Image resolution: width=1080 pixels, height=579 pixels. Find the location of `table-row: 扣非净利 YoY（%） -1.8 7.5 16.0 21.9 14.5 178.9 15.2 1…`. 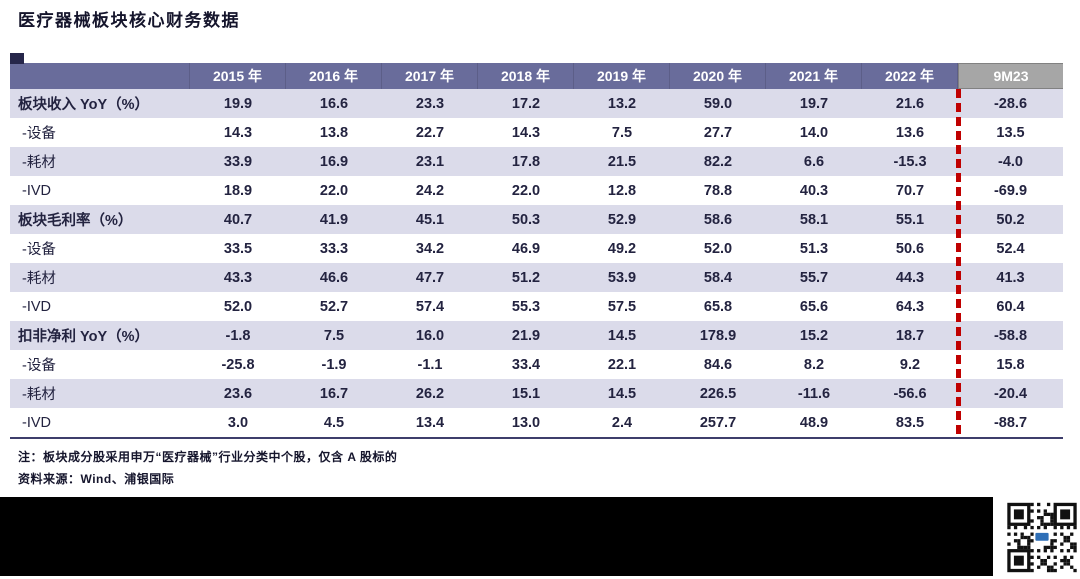

table-row: 扣非净利 YoY（%） -1.8 7.5 16.0 21.9 14.5 178.9 15.2 1… is located at coordinates (536, 335).